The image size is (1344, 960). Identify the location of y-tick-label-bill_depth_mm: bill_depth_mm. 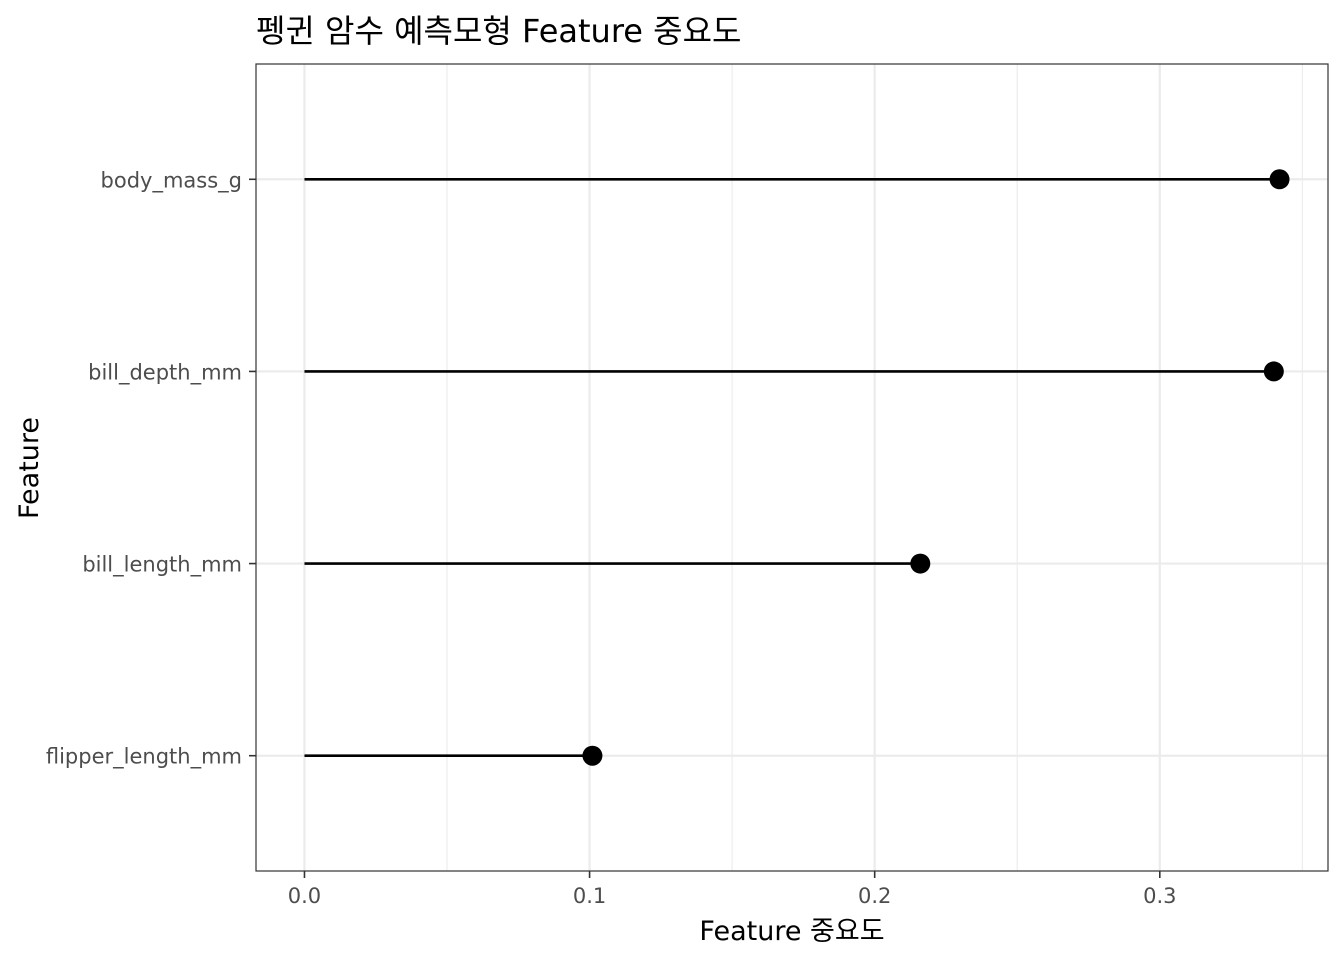
(165, 372).